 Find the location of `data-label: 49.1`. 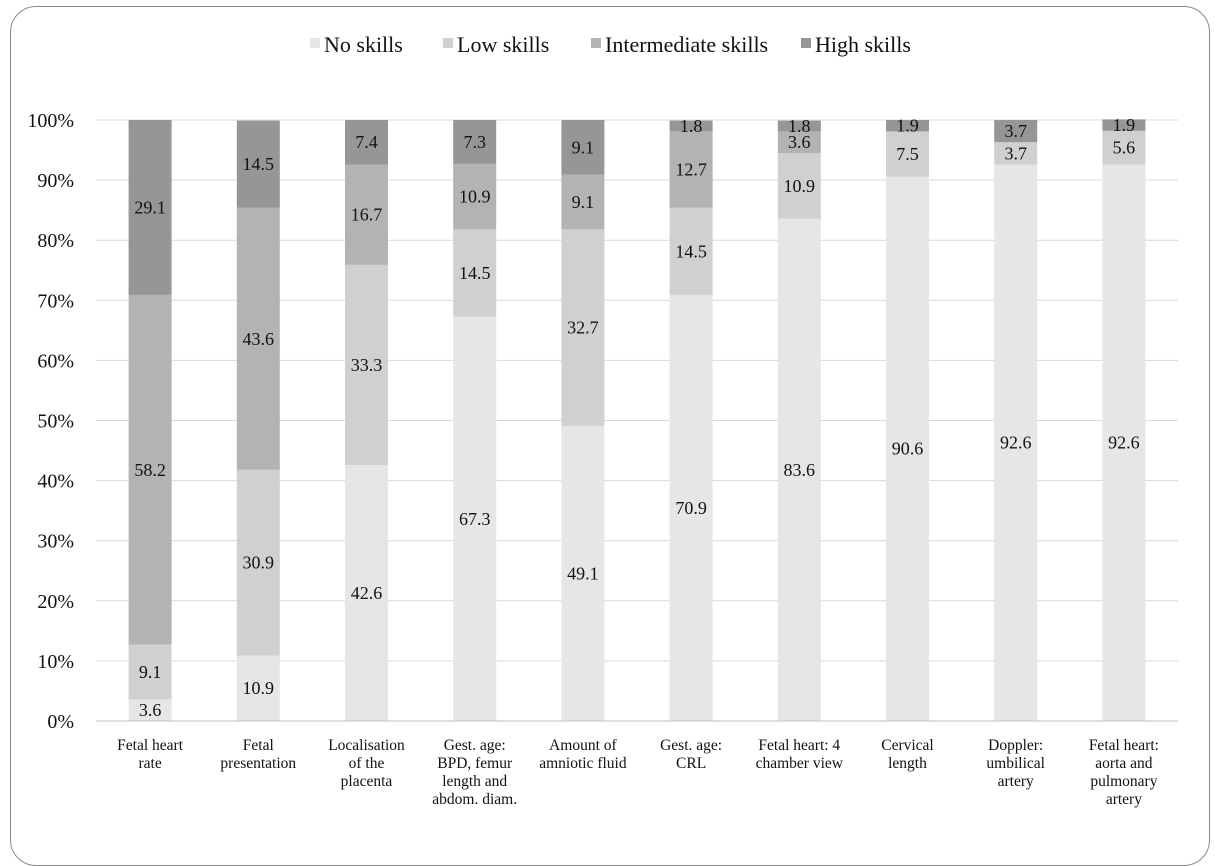

data-label: 49.1 is located at coordinates (583, 573).